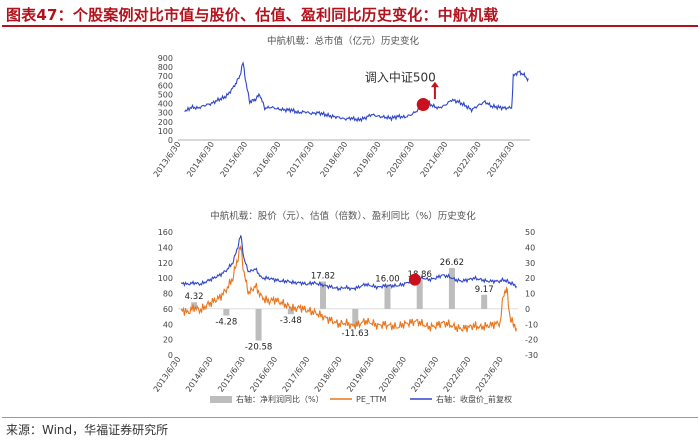  I want to click on chart2-yright-tick-2: -10, so click(531, 324).